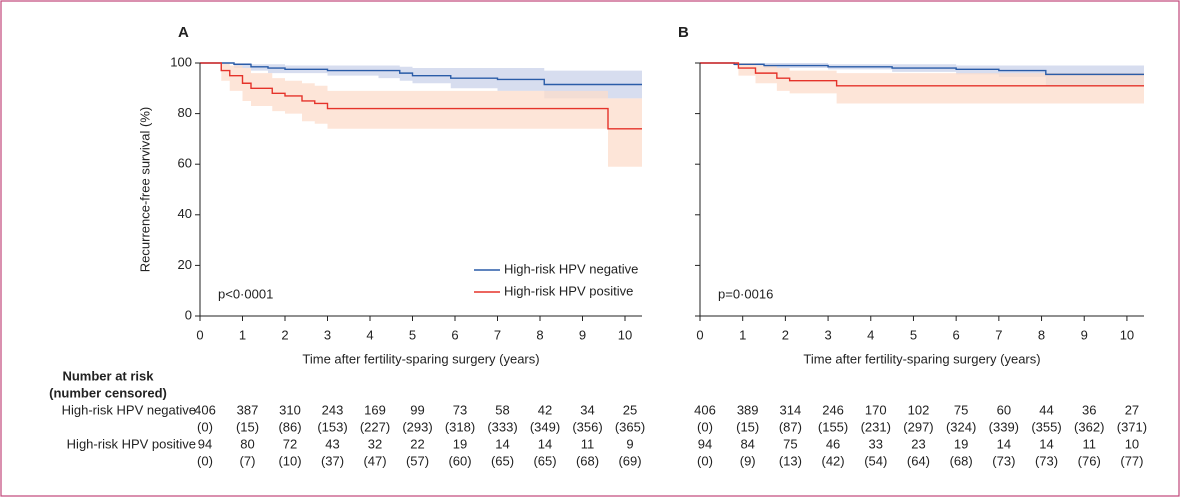  What do you see at coordinates (332, 460) in the screenshot?
I see `censored-count: (37)` at bounding box center [332, 460].